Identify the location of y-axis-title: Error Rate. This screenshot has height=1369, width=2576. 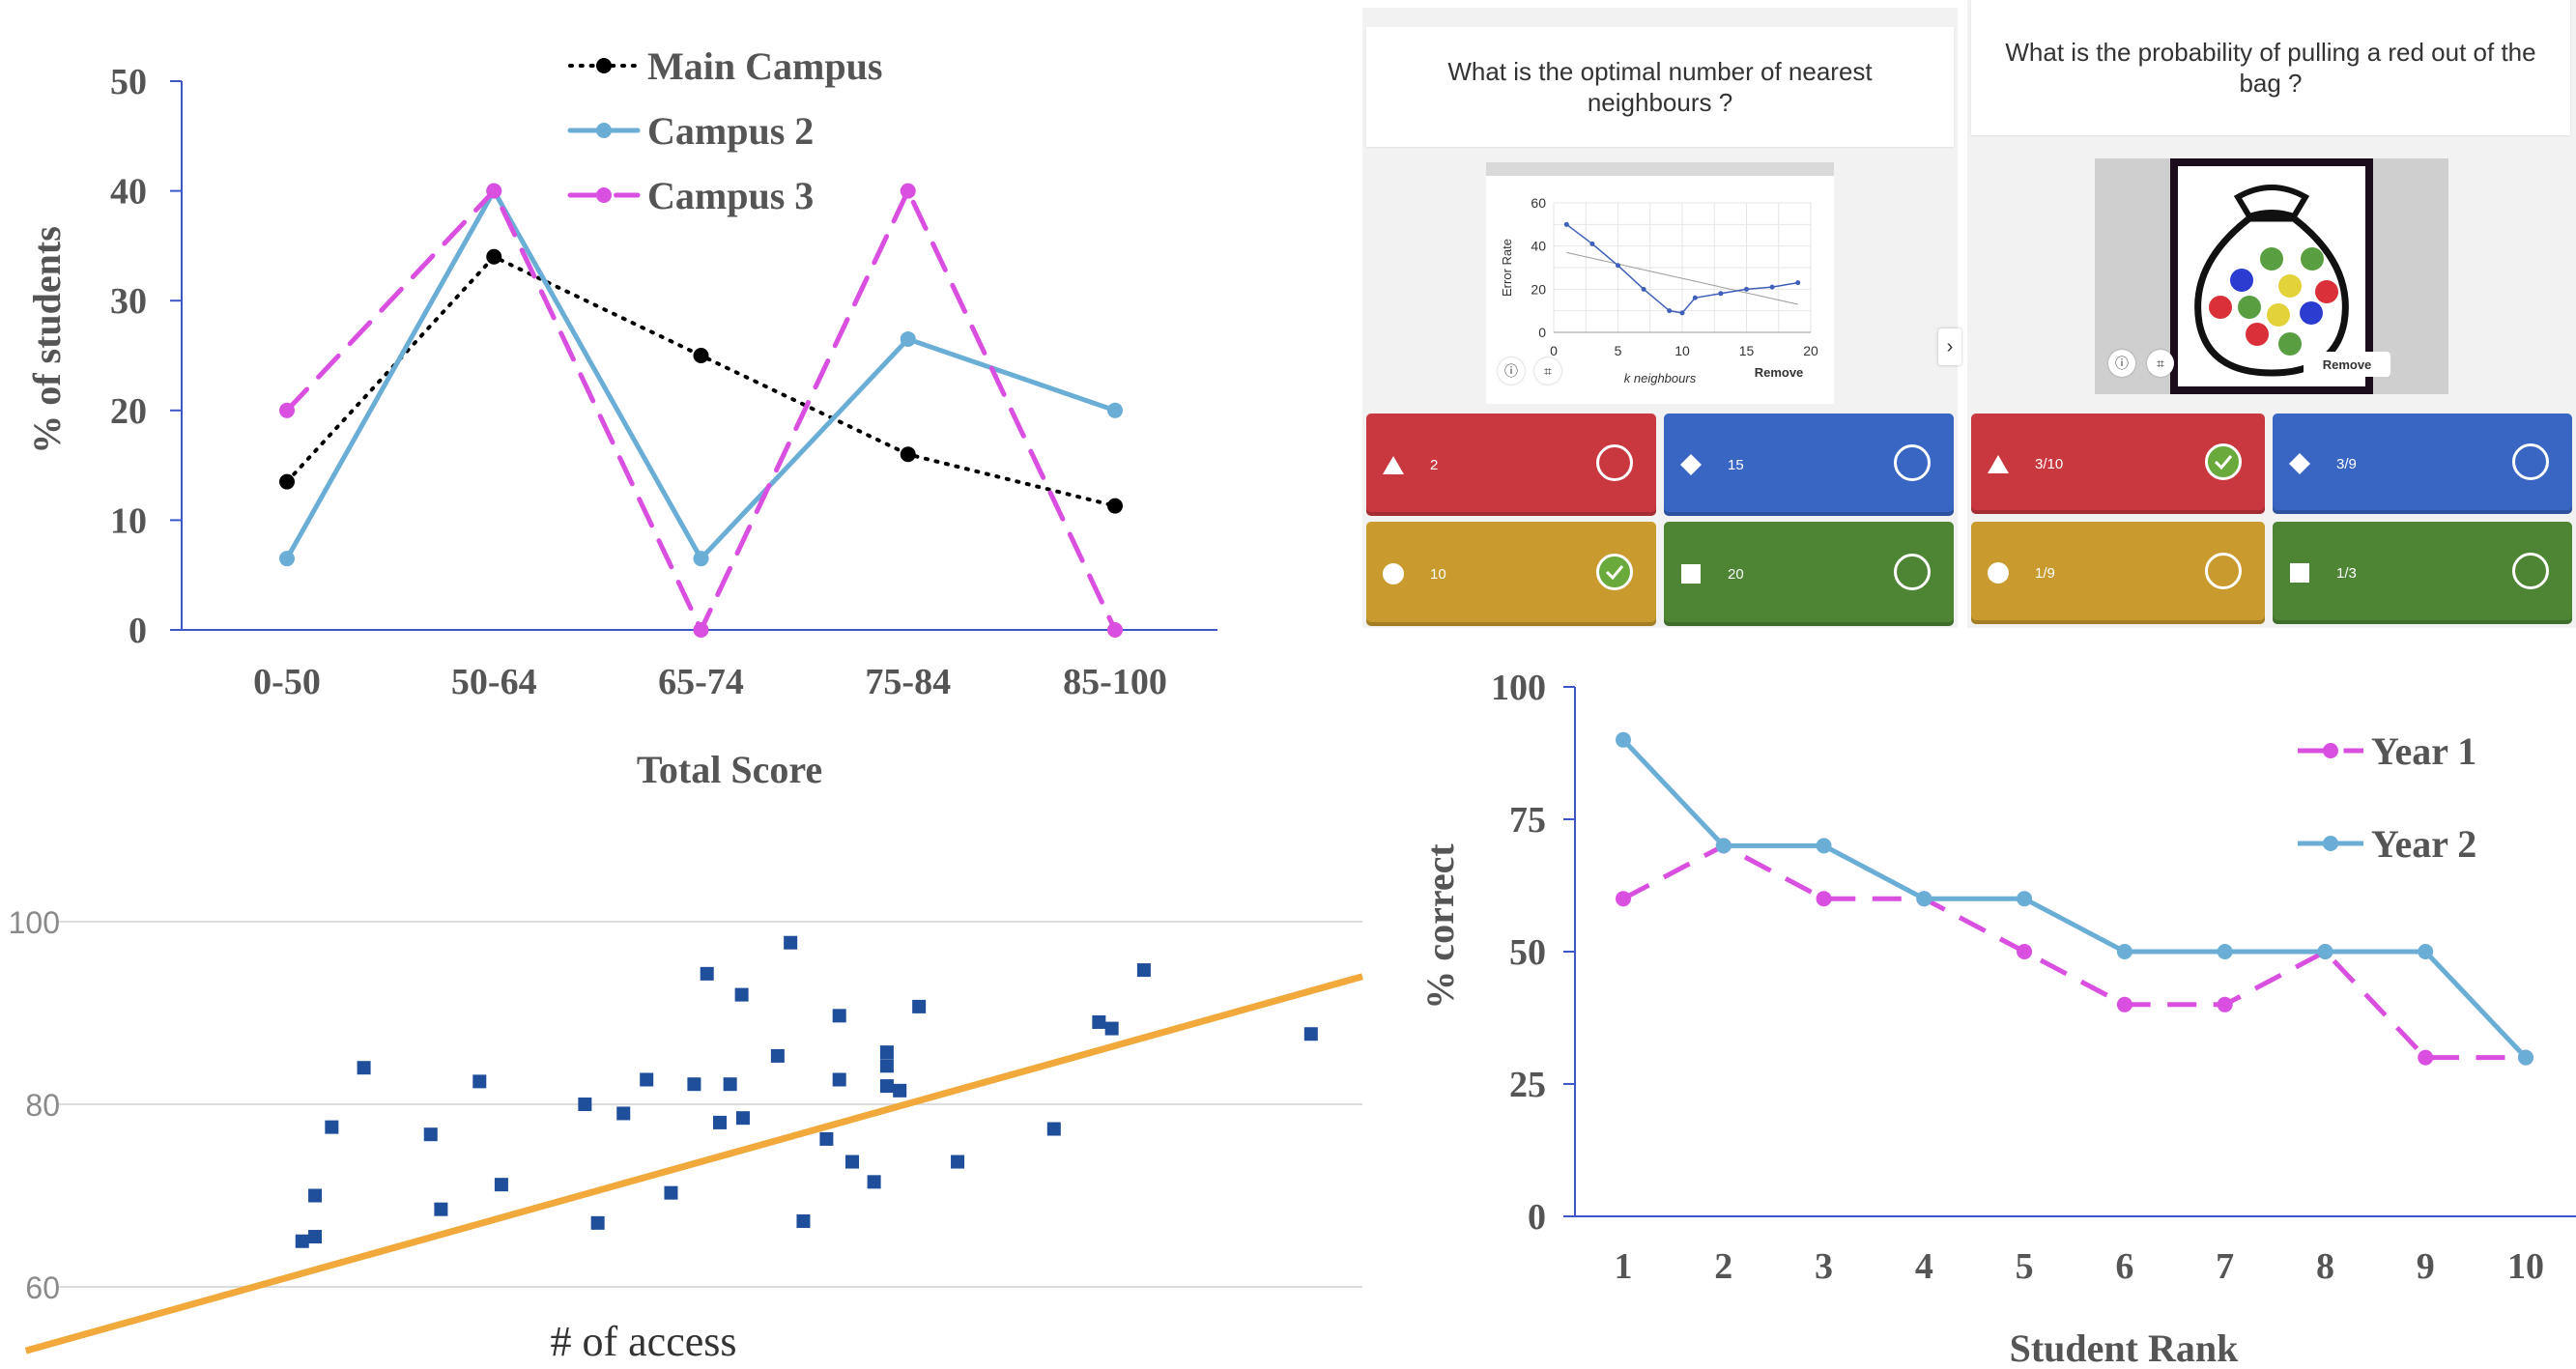
(1507, 268).